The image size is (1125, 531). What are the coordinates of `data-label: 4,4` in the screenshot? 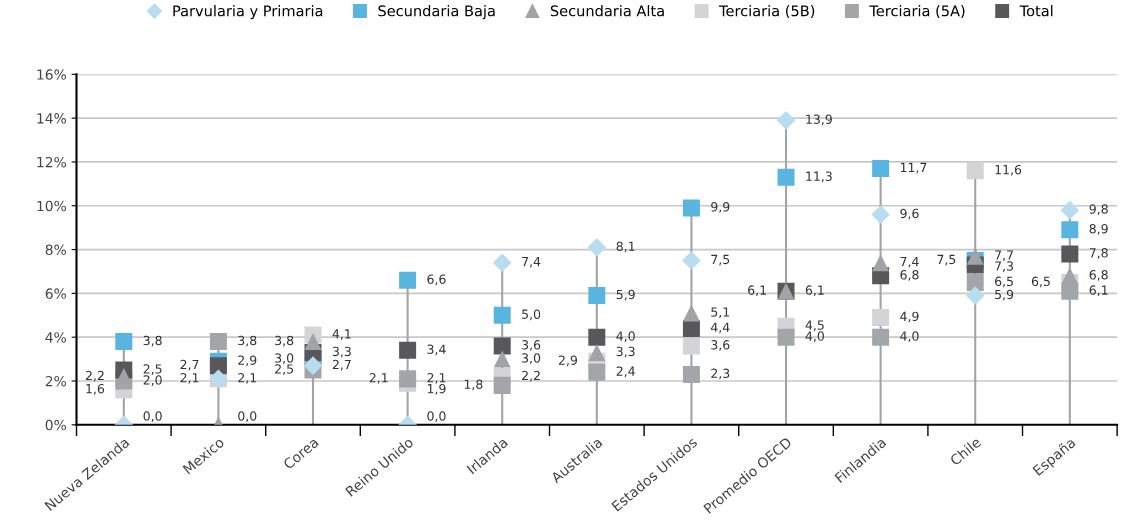 It's located at (720, 328).